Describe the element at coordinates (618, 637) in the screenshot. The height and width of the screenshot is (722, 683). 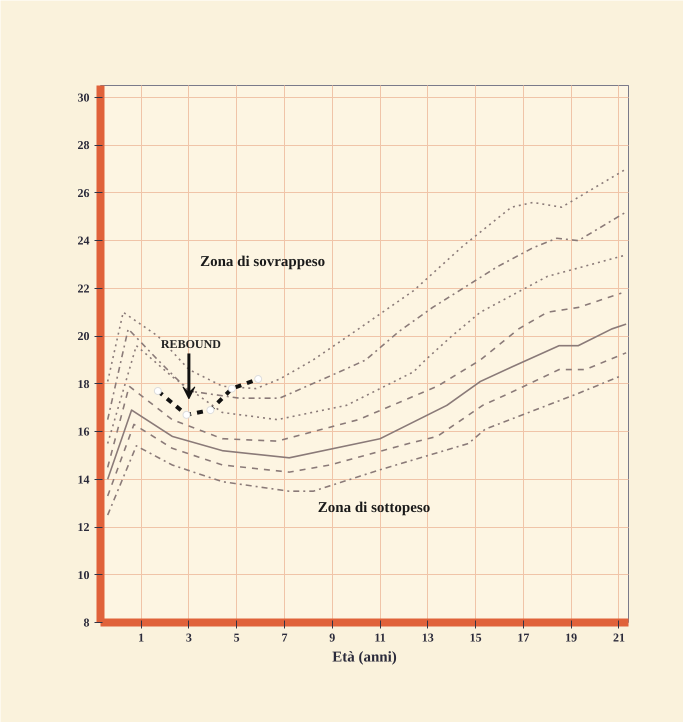
I see `x-tick-label: 21` at that location.